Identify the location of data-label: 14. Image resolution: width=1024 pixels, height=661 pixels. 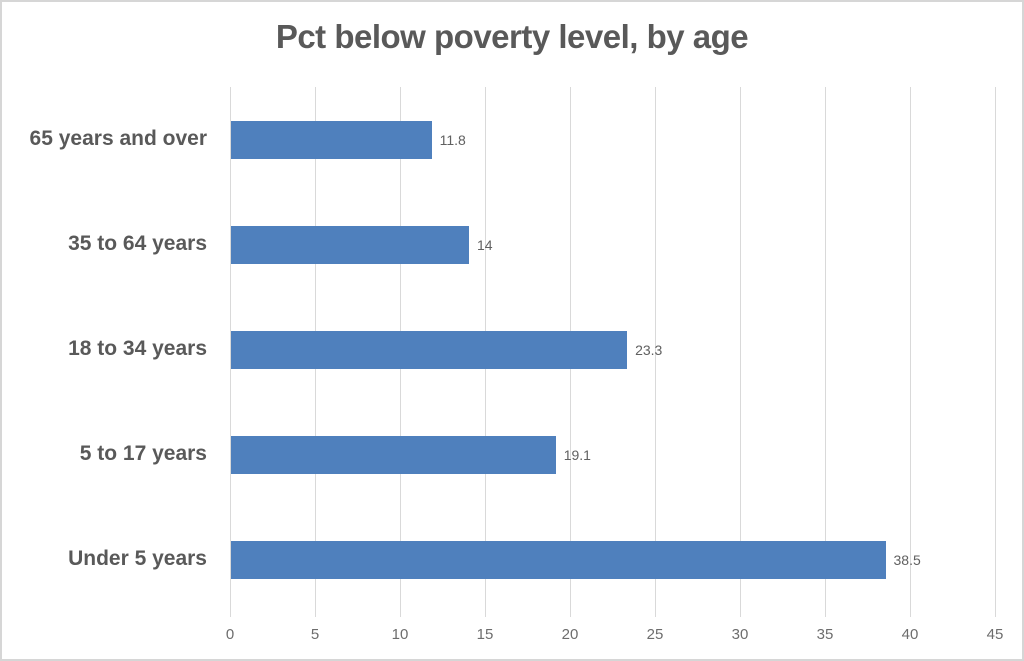
(485, 244).